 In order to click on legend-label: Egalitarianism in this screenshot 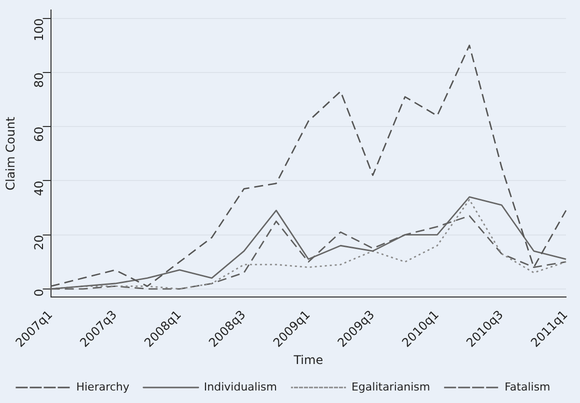, I will do `click(390, 387)`.